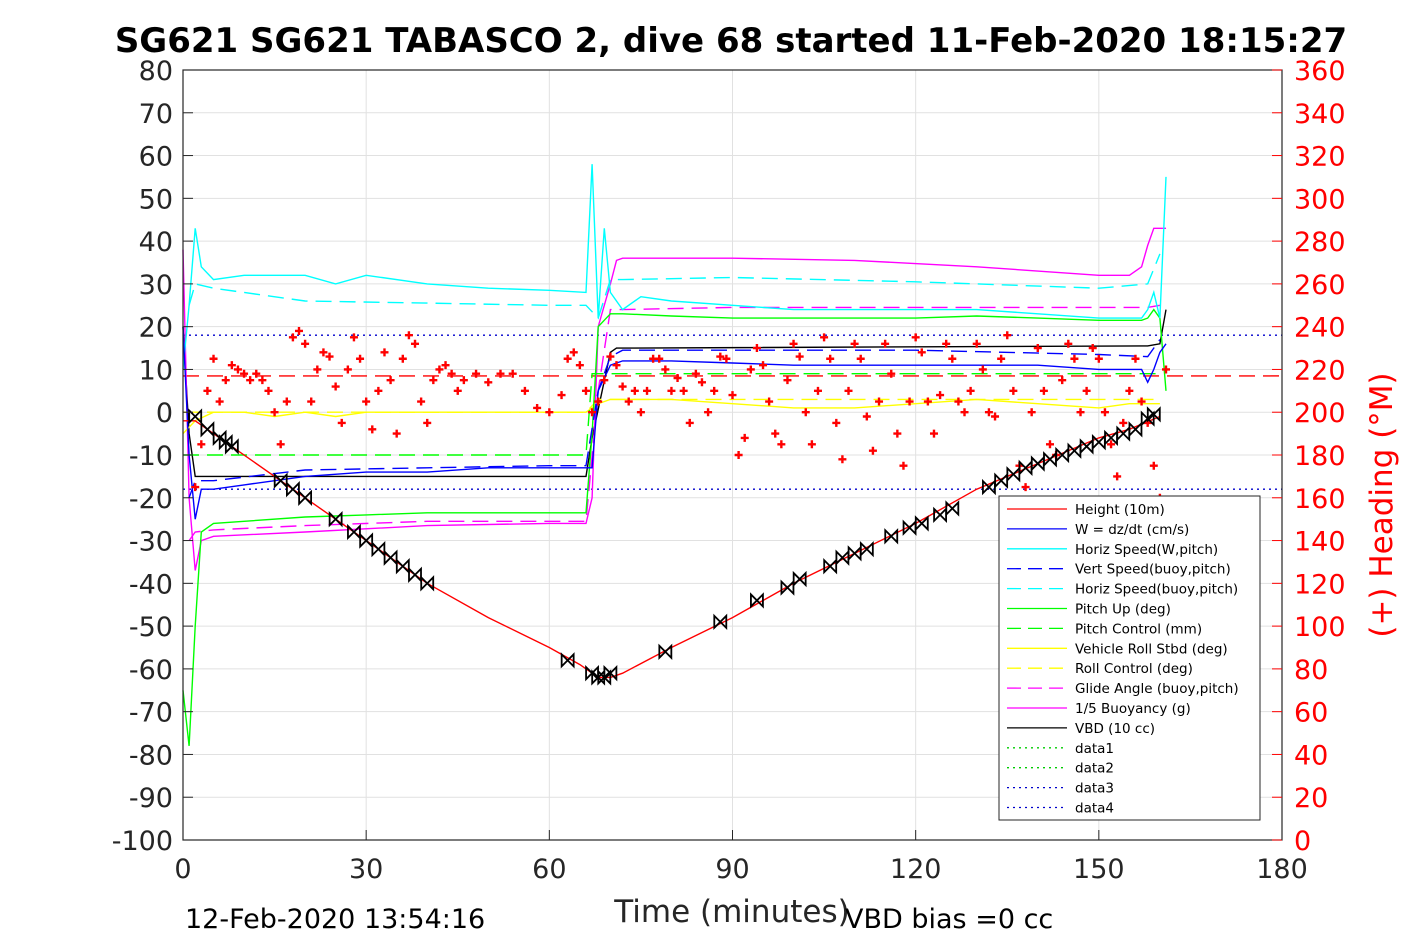  I want to click on right-tick-label: 320, so click(1320, 157).